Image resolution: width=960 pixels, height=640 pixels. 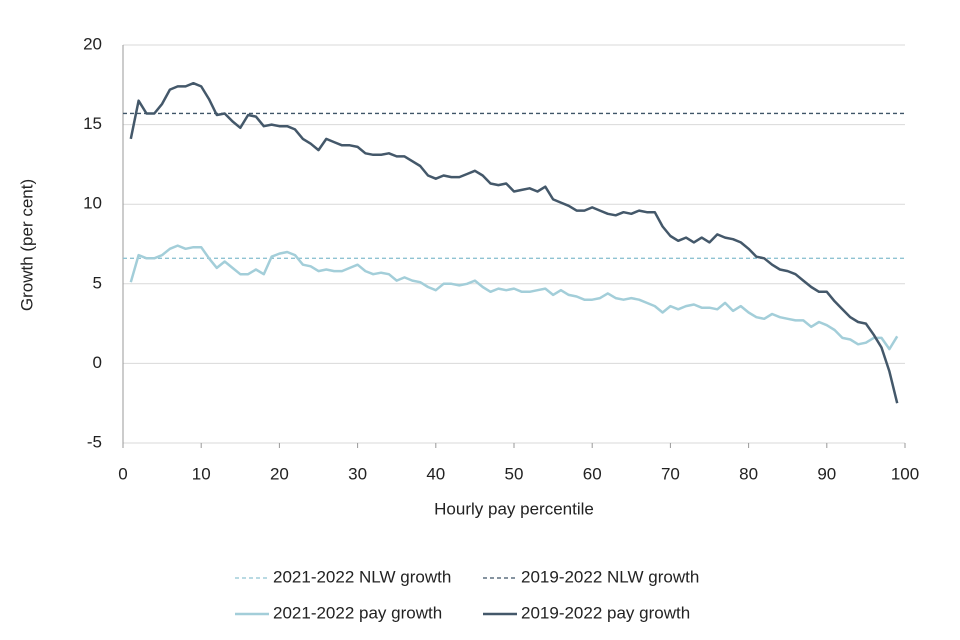 I want to click on x-tick-label: 30, so click(x=357, y=473).